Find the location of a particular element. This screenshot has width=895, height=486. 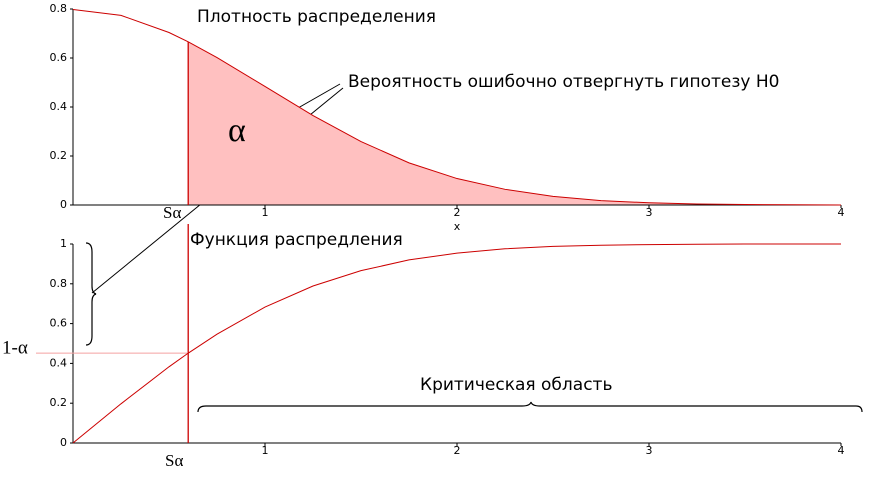

annotation: Критическая область is located at coordinates (516, 385).